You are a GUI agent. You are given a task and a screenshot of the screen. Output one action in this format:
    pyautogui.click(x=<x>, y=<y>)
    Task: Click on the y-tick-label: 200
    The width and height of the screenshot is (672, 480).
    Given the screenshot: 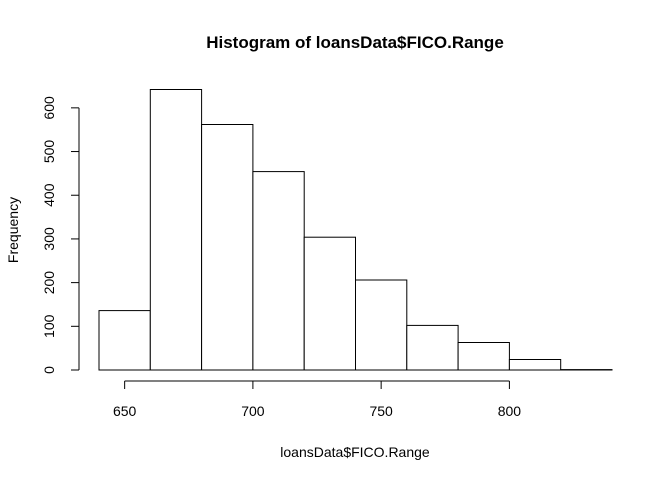 What is the action you would take?
    pyautogui.click(x=49, y=283)
    